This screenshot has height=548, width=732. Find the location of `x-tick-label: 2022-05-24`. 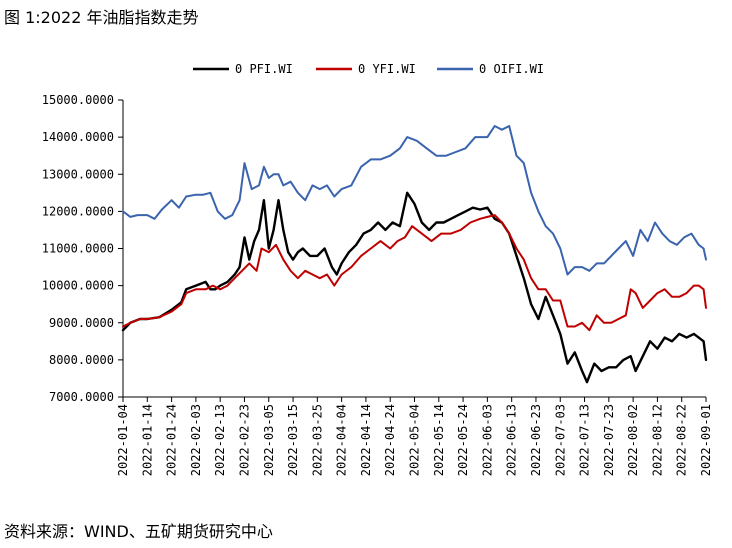

x-tick-label: 2022-05-24 is located at coordinates (463, 440).